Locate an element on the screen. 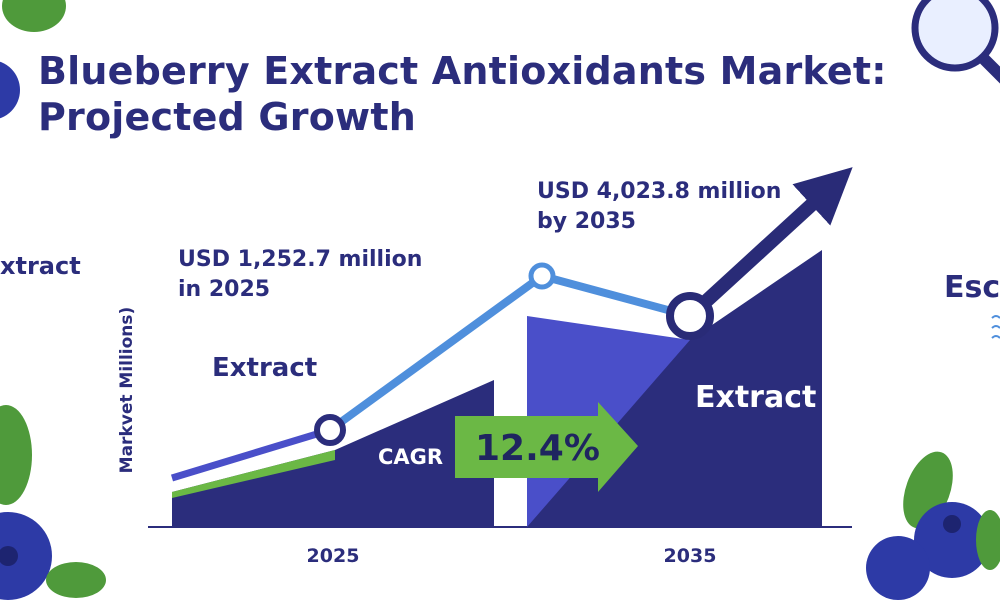 This screenshot has height=600, width=1000. cagr-arrow is located at coordinates (546, 447).